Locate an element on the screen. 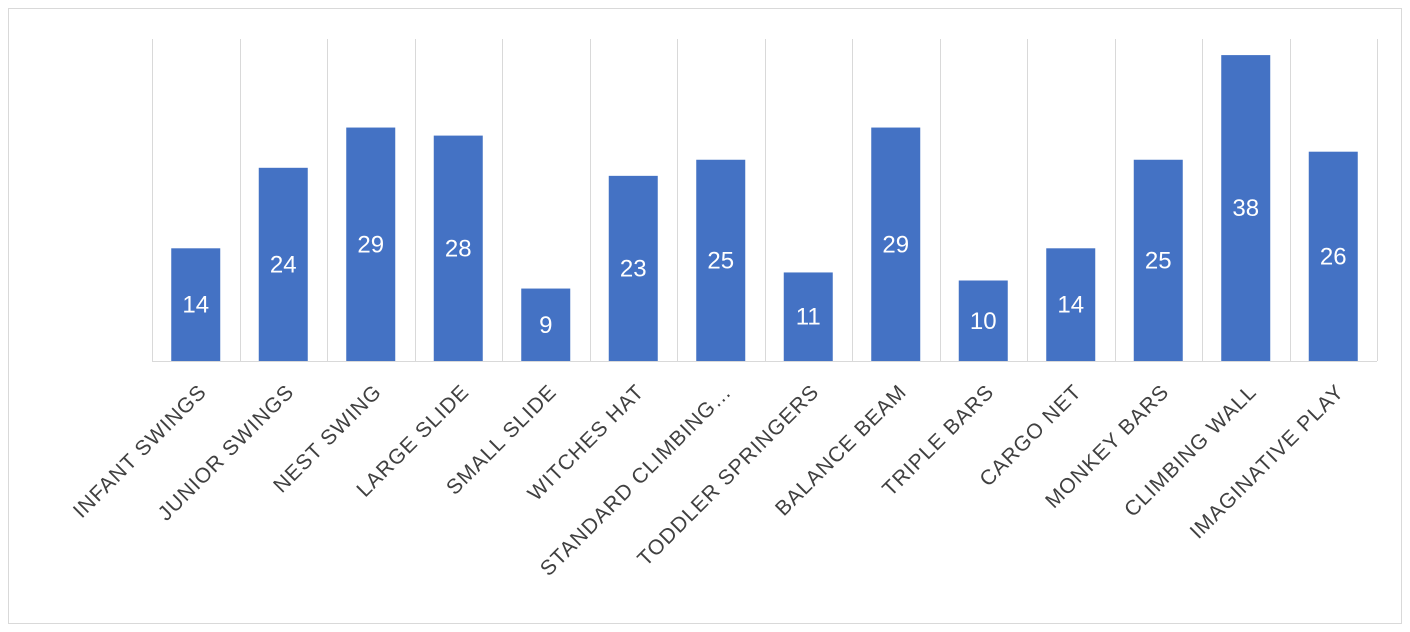 The height and width of the screenshot is (632, 1410). category-tick-label: IMAGINATIVE PLAY is located at coordinates (1267, 461).